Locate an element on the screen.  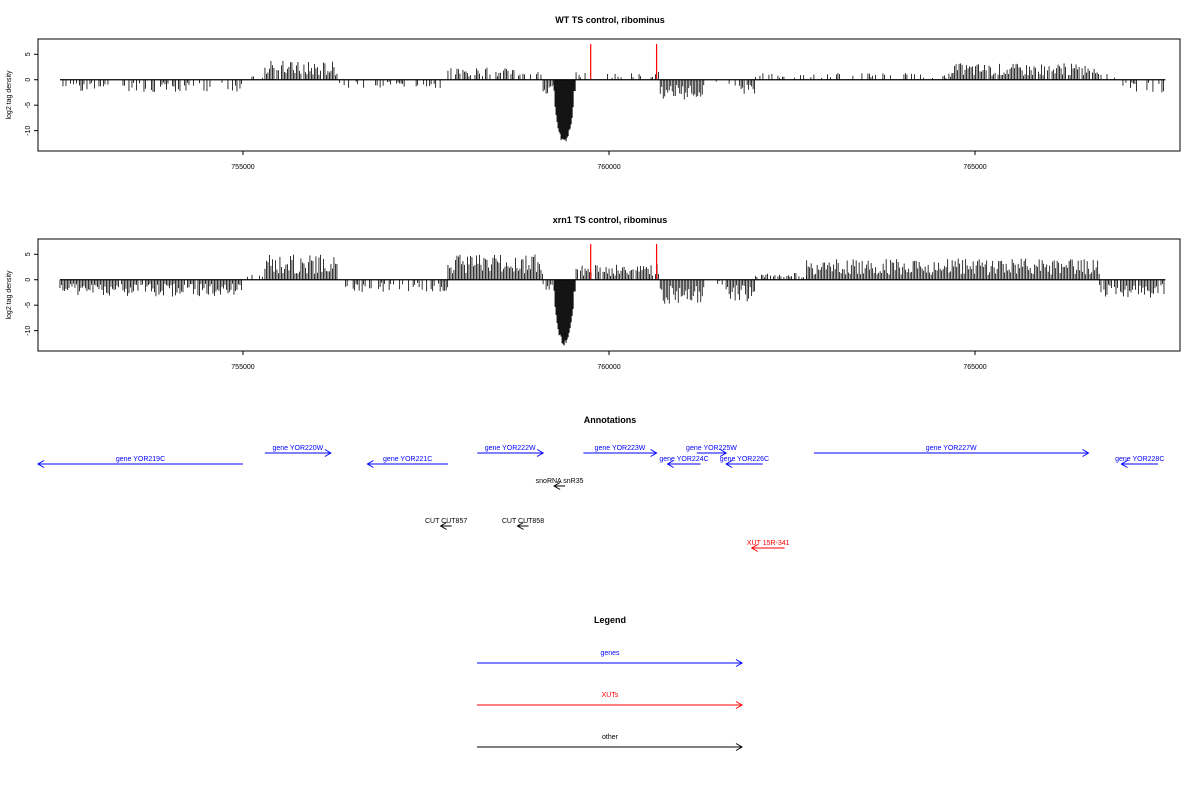
legend-label: genes is located at coordinates (610, 653).